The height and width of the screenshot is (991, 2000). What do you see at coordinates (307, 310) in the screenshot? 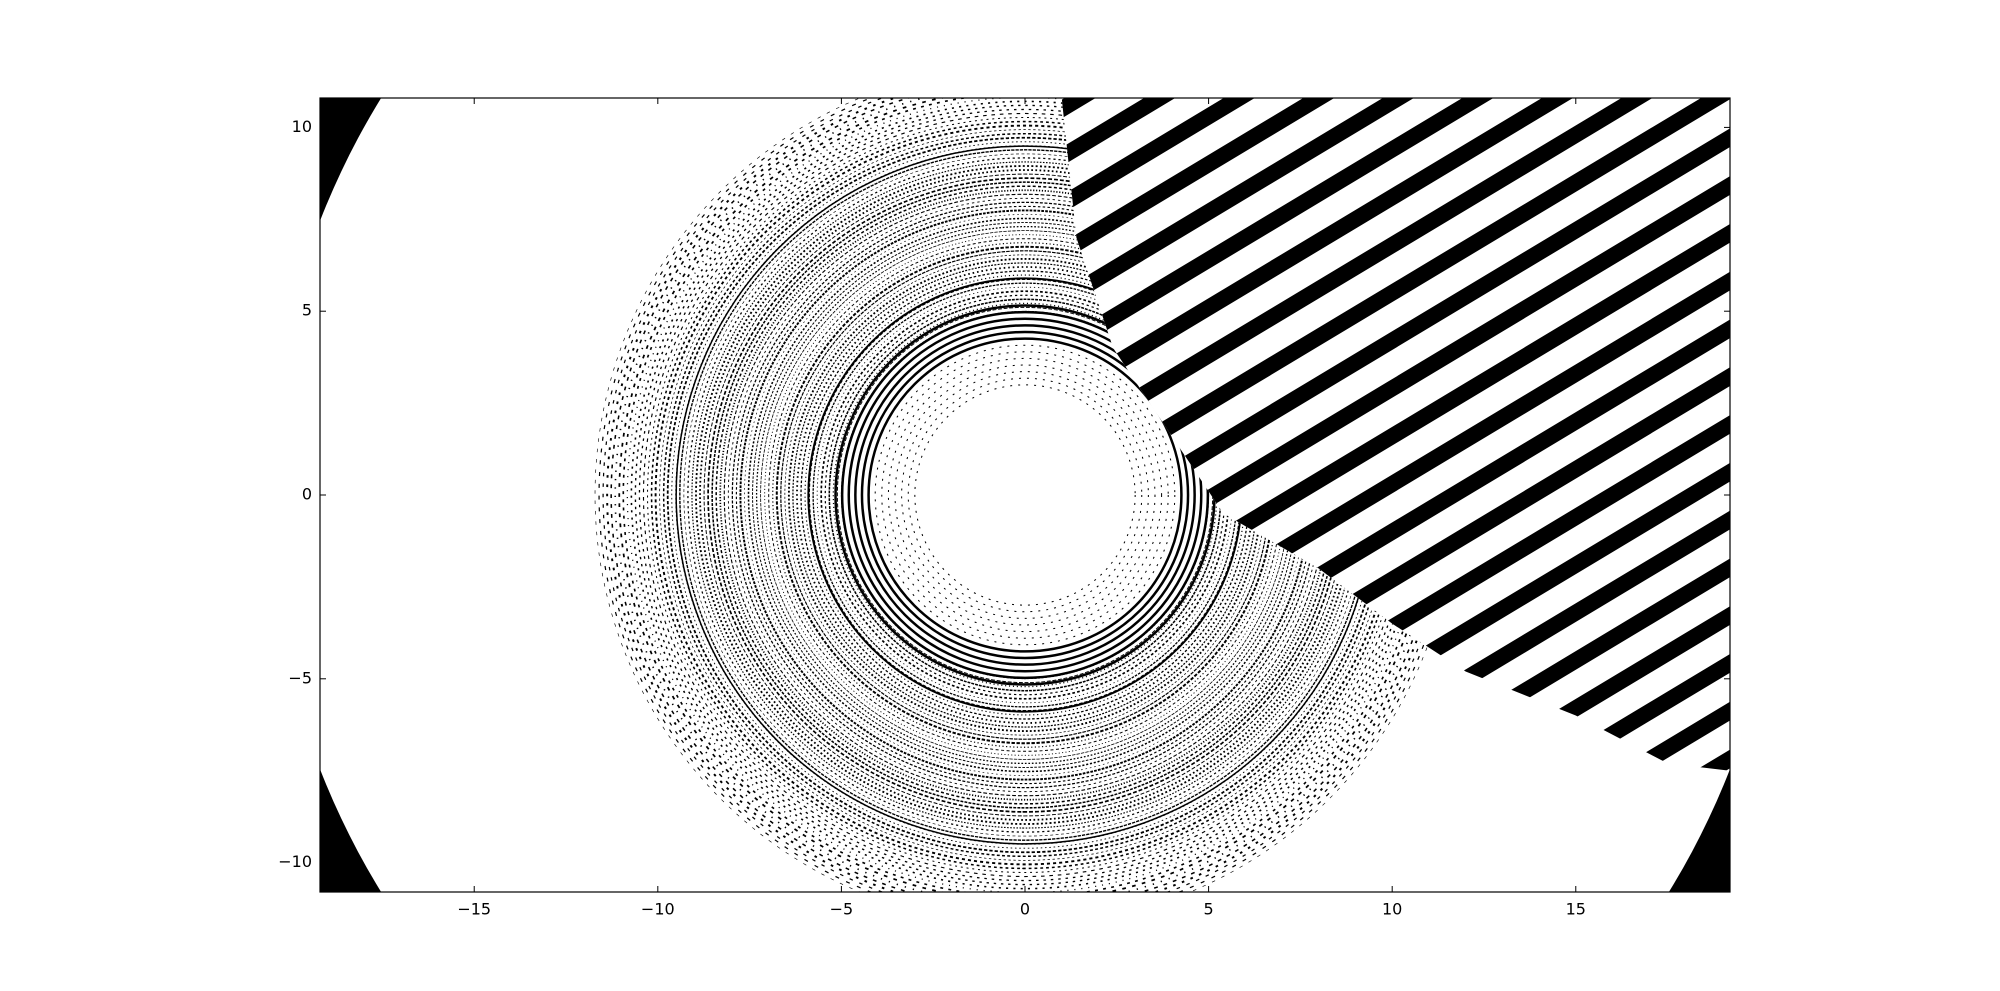
I see `y-tick-label: 5` at bounding box center [307, 310].